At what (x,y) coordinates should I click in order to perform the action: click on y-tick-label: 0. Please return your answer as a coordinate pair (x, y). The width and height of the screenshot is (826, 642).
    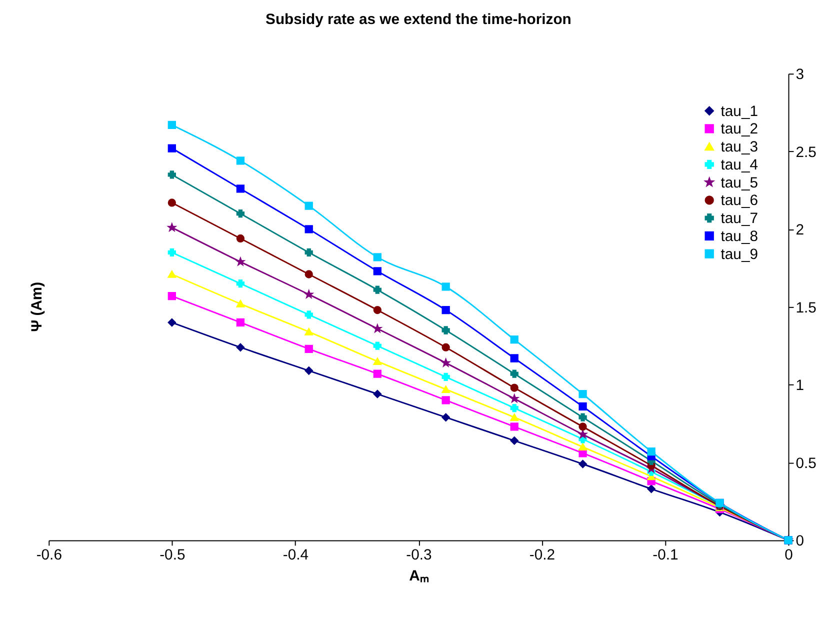
    Looking at the image, I should click on (800, 542).